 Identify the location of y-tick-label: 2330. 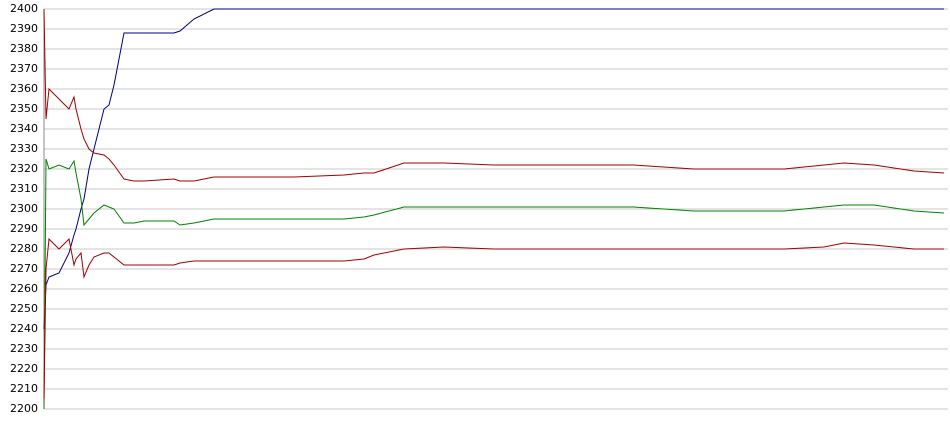
(24, 148).